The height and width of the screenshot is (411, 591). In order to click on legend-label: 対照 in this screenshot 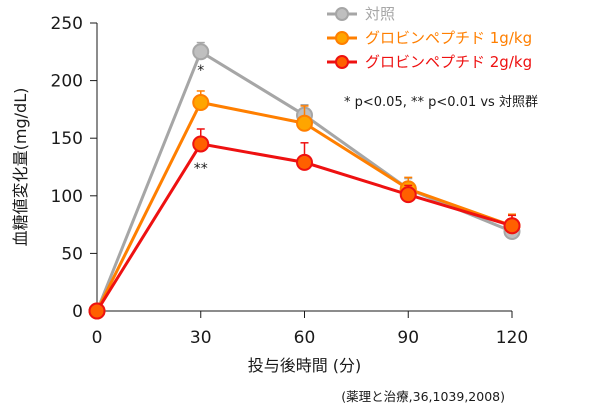, I will do `click(380, 14)`.